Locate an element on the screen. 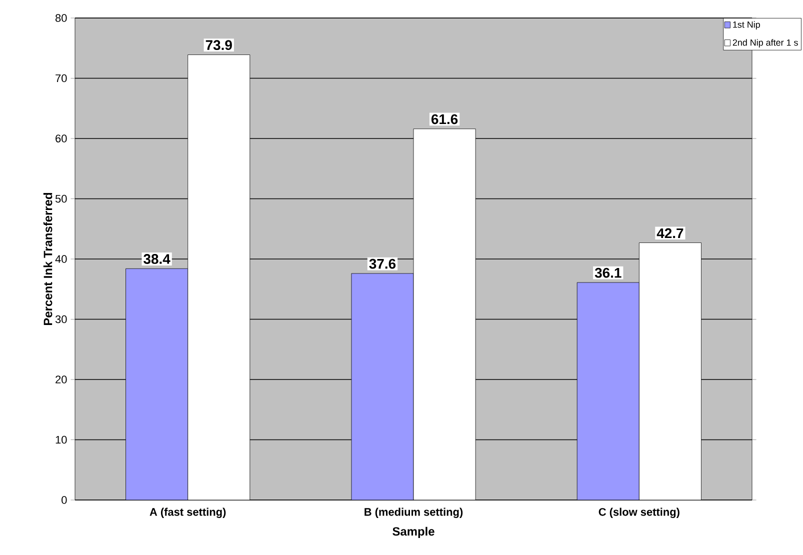 Image resolution: width=803 pixels, height=555 pixels. y-tick-label: 20 is located at coordinates (61, 380).